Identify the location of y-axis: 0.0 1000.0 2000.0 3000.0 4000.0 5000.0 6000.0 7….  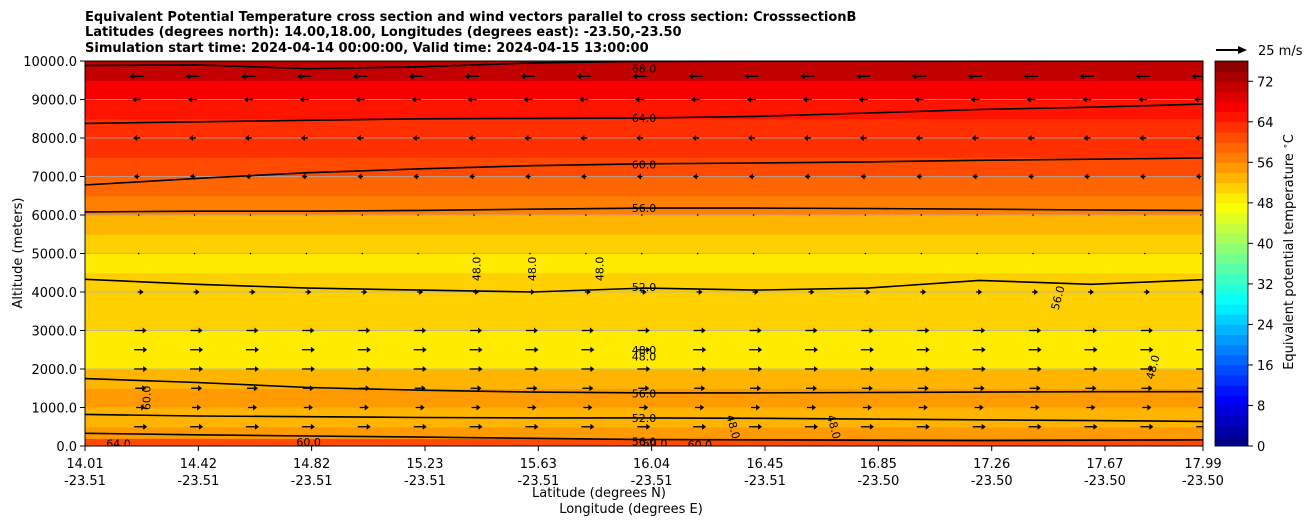
(54, 255).